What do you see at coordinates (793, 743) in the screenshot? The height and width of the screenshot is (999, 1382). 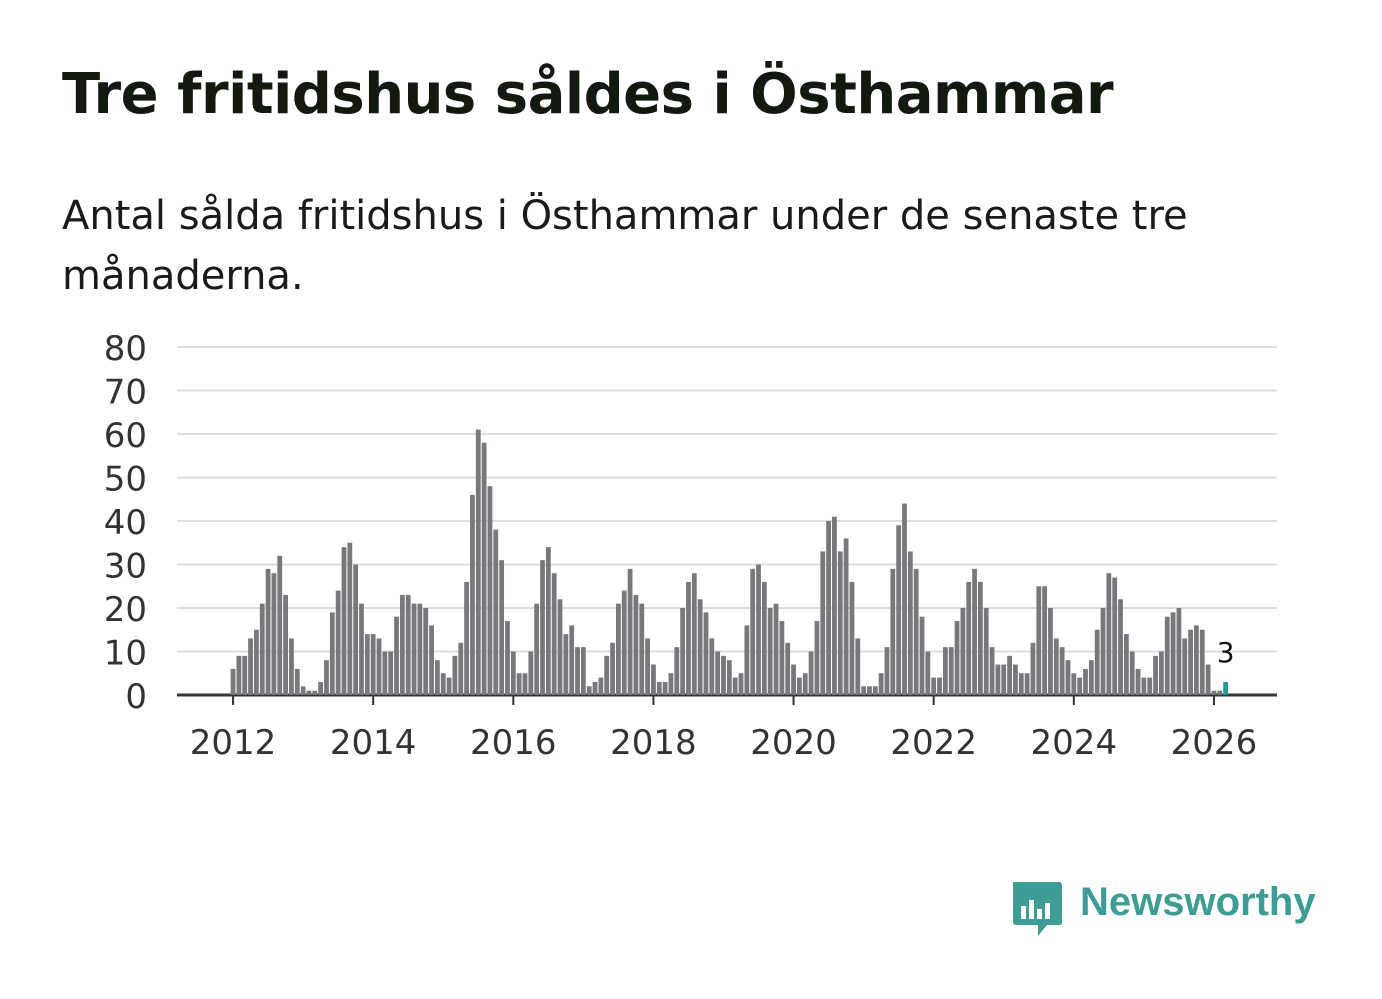 I see `x-tick-label: 2020` at bounding box center [793, 743].